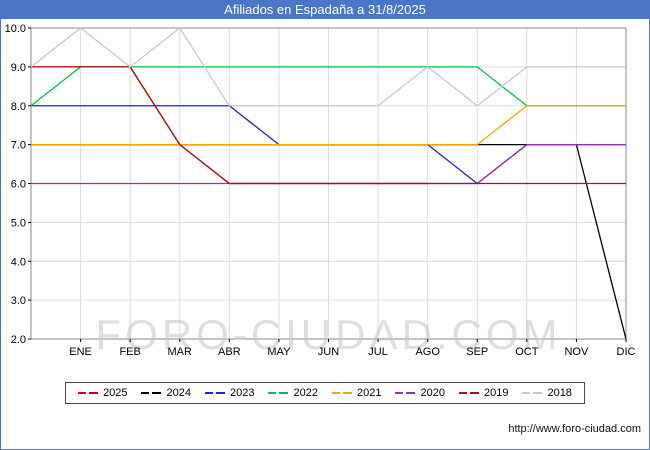  What do you see at coordinates (496, 393) in the screenshot?
I see `legend-label: 2019` at bounding box center [496, 393].